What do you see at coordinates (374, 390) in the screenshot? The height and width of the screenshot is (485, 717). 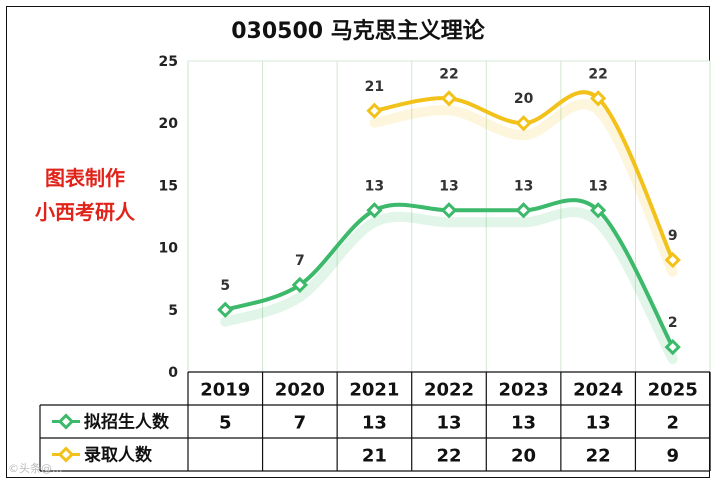 I see `x-tick-label: 2021` at bounding box center [374, 390].